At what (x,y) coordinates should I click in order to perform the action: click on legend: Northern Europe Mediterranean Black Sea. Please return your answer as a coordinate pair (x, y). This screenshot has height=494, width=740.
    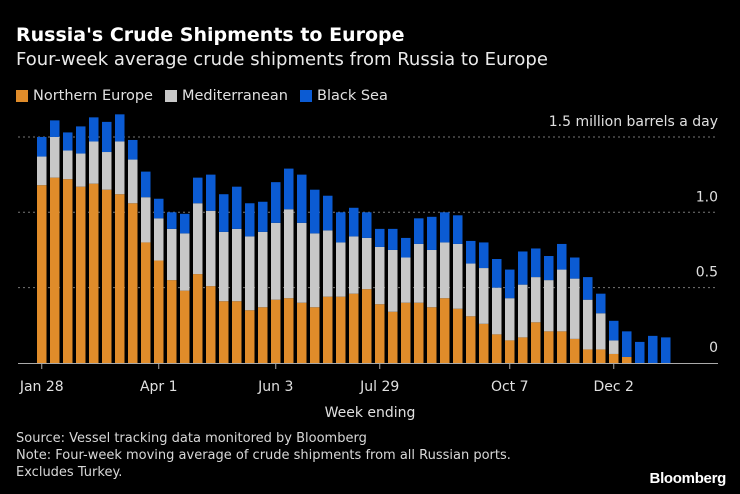
    Looking at the image, I should click on (202, 96).